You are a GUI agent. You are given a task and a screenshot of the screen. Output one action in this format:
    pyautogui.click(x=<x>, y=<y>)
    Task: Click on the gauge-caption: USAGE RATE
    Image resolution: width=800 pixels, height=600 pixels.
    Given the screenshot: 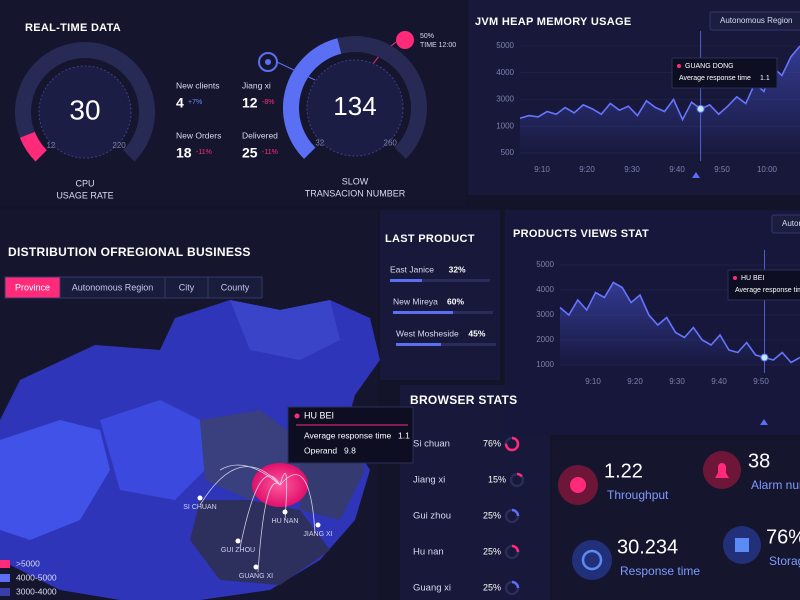 What is the action you would take?
    pyautogui.click(x=84, y=195)
    